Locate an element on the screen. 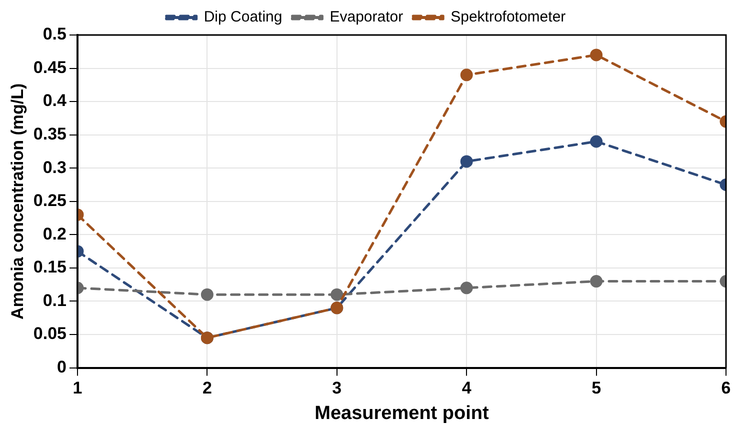 The height and width of the screenshot is (425, 742). y-tick-label: 0.45 is located at coordinates (49, 67).